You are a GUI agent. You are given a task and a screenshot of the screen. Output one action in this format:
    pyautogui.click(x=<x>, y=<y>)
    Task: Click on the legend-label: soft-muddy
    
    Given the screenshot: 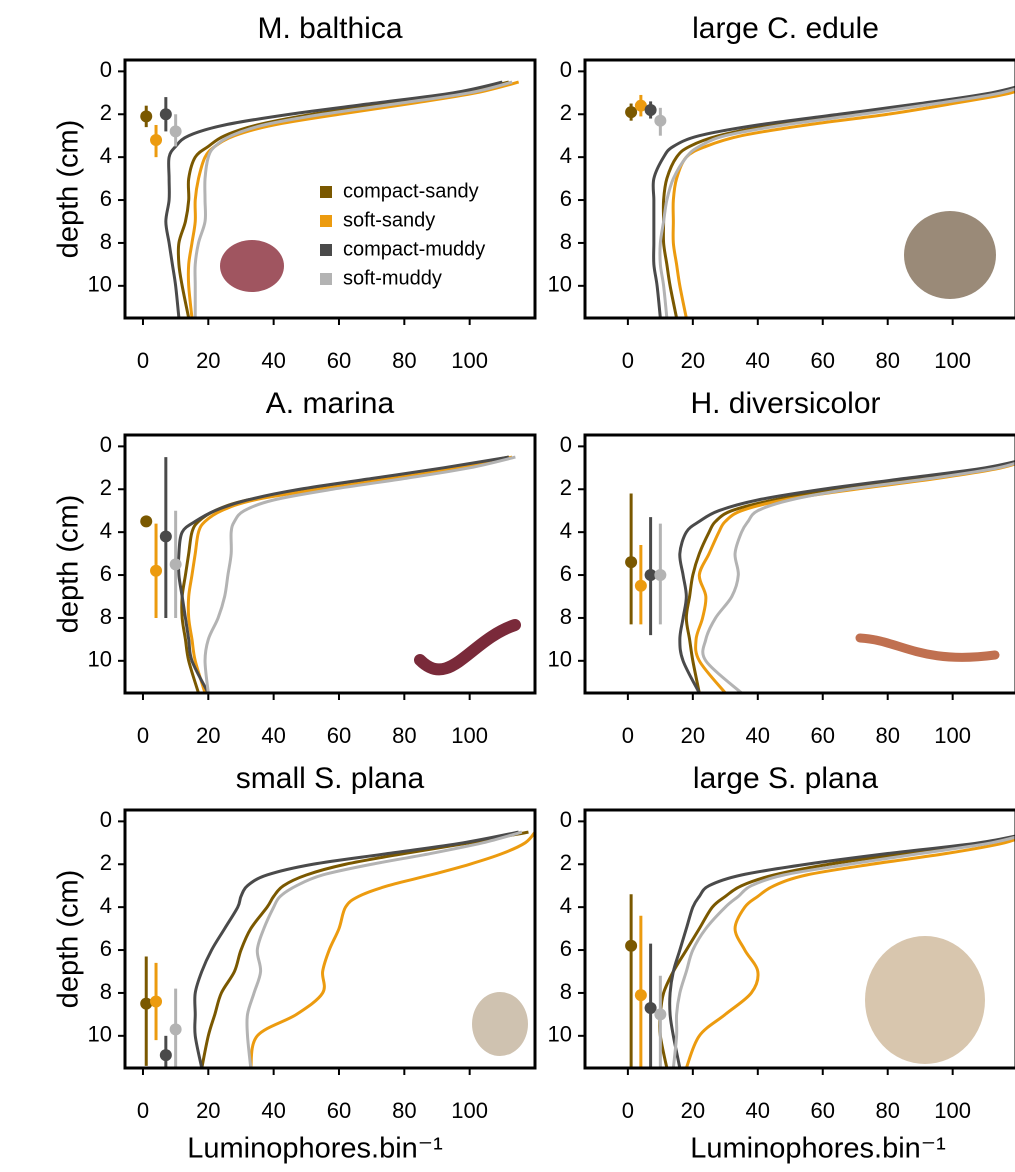 What is the action you would take?
    pyautogui.click(x=392, y=278)
    